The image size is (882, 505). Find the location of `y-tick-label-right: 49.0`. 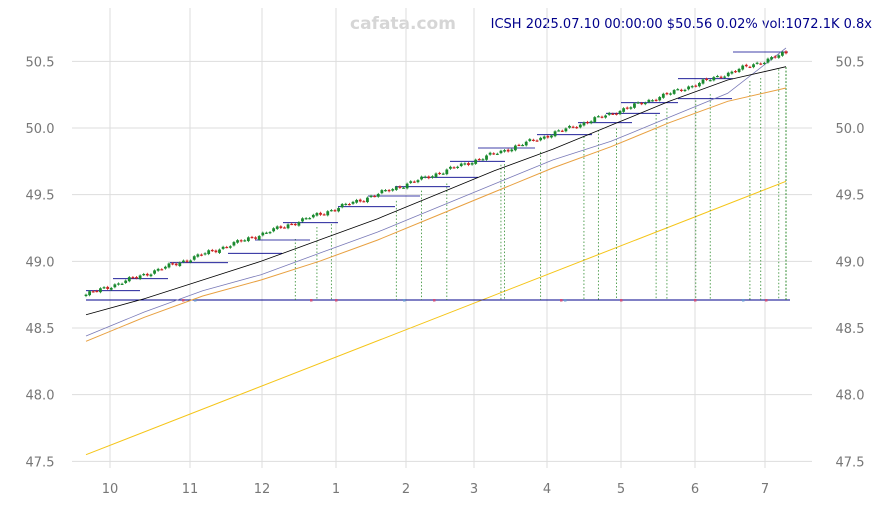

y-tick-label-right: 49.0 is located at coordinates (850, 262).